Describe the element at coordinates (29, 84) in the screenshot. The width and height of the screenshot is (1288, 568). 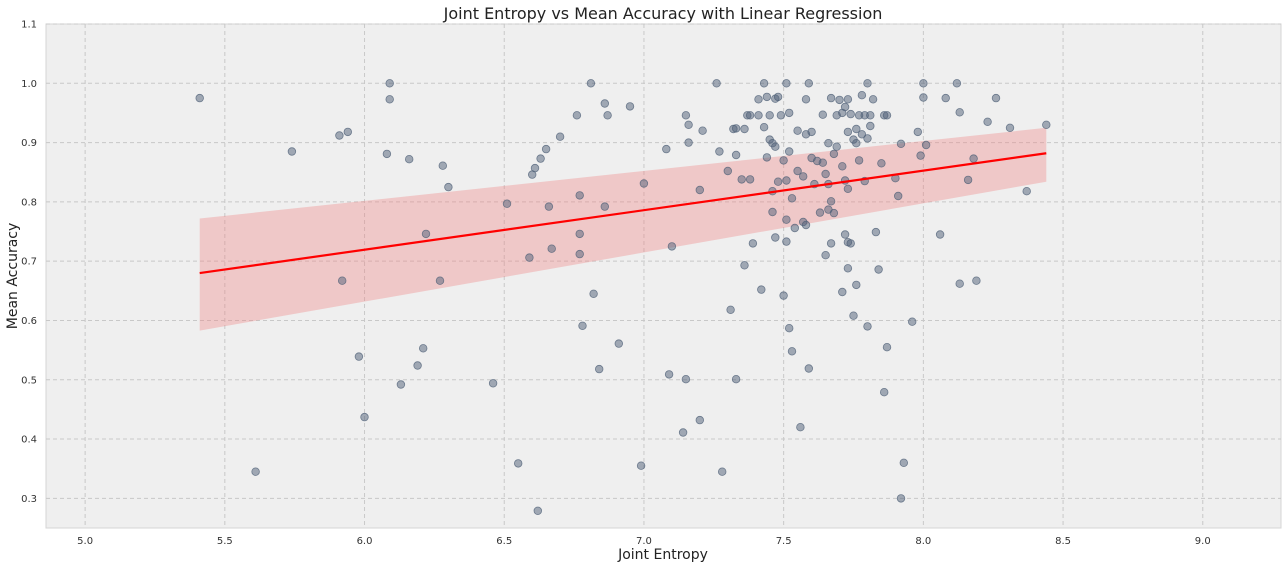
I see `y-tick-label: 1.0` at that location.